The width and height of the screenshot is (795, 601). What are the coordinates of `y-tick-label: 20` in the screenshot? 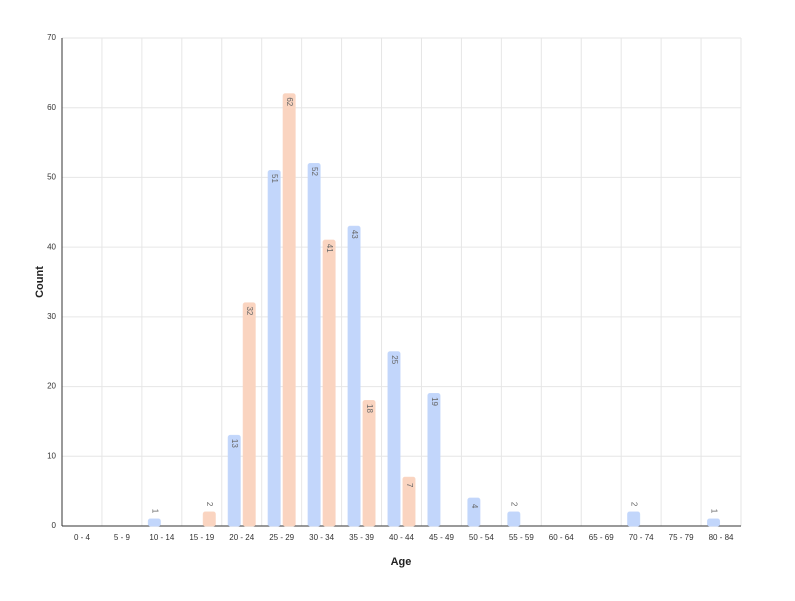 It's located at (51, 386).